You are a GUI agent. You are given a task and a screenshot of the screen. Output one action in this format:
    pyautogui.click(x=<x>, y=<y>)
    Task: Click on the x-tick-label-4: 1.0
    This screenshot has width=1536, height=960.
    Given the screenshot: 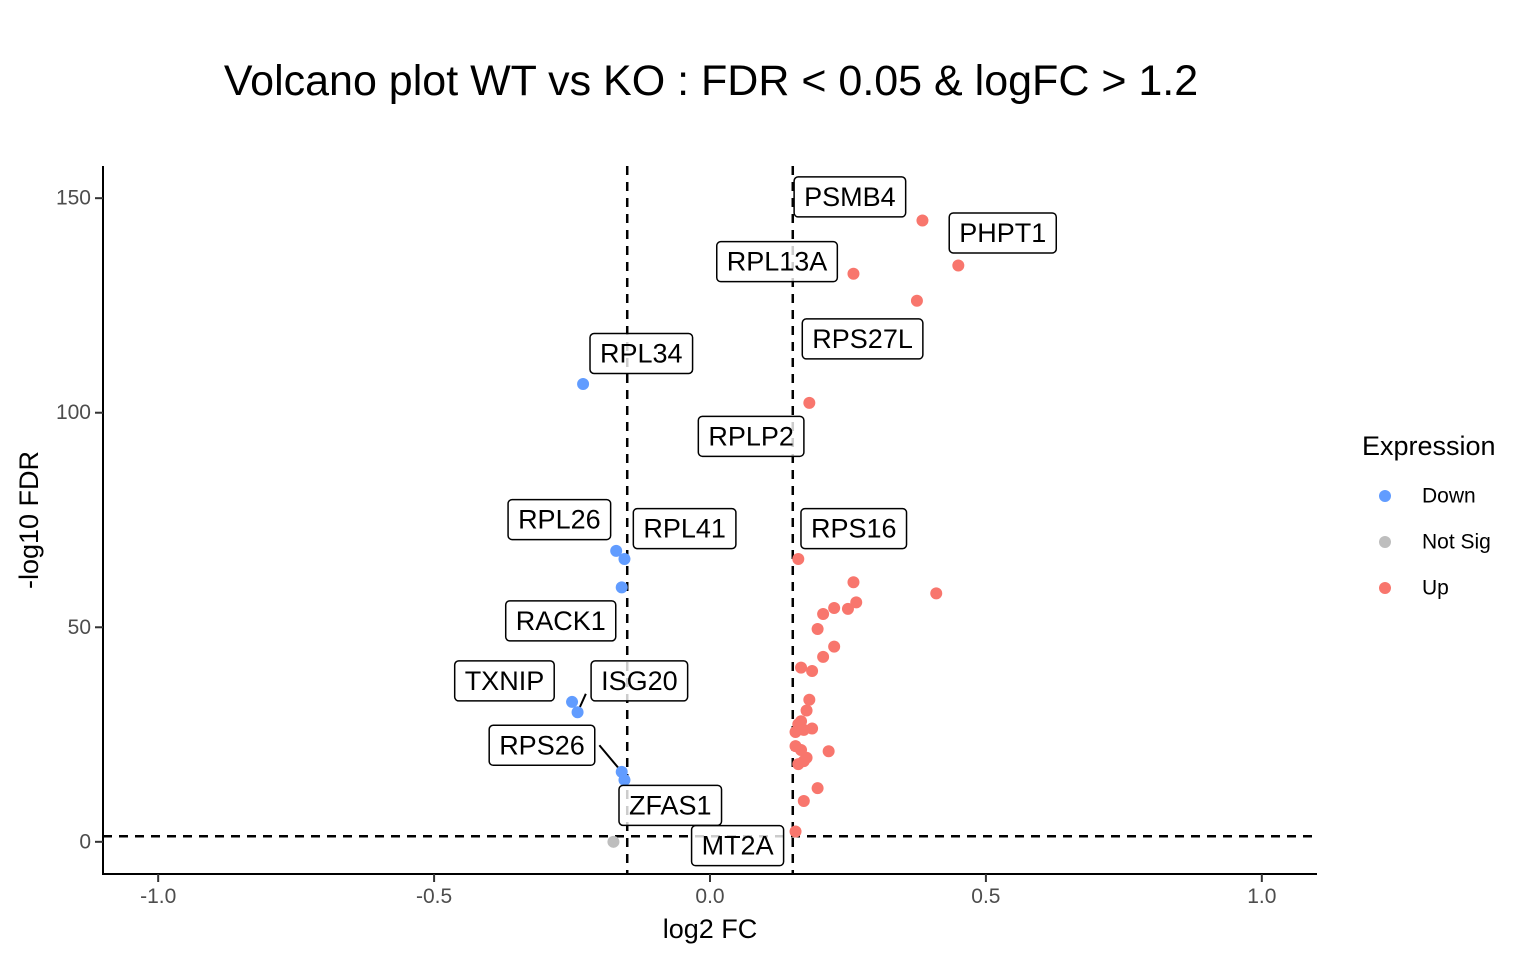 What is the action you would take?
    pyautogui.click(x=1261, y=896)
    